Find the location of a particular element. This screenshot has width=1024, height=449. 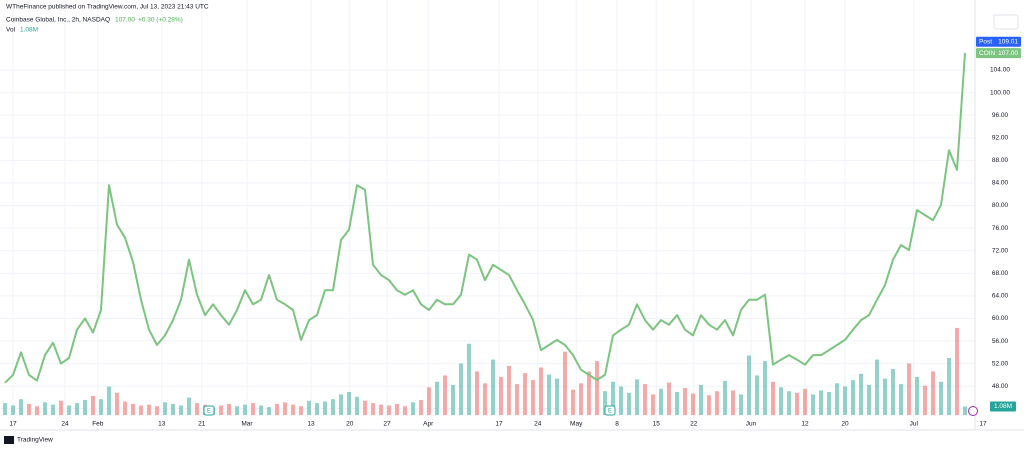

y-tick-label: 56.00 is located at coordinates (1000, 341).